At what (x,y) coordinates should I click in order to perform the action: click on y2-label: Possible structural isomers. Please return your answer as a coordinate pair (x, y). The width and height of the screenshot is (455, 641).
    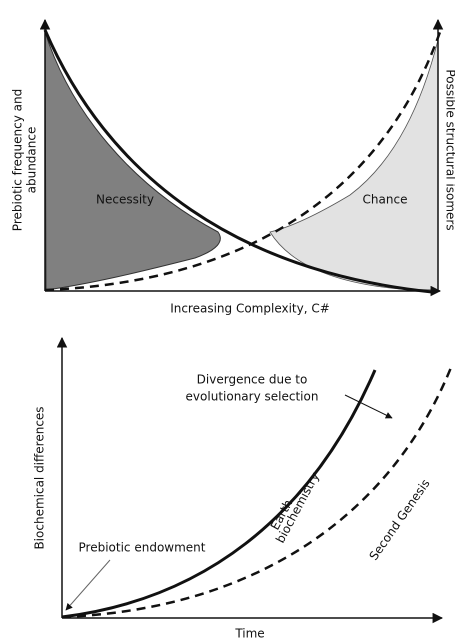
    Looking at the image, I should click on (449, 149).